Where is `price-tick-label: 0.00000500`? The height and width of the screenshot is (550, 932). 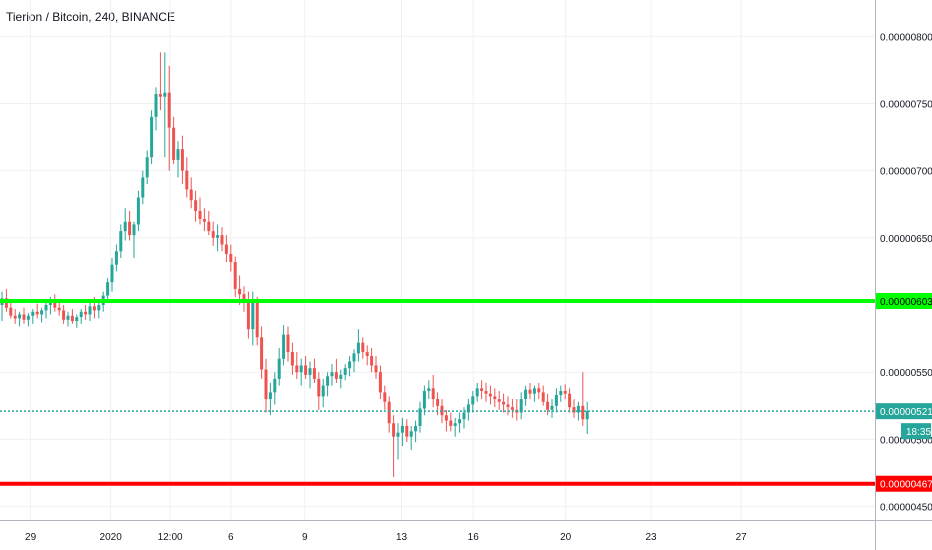 price-tick-label: 0.00000500 is located at coordinates (906, 440).